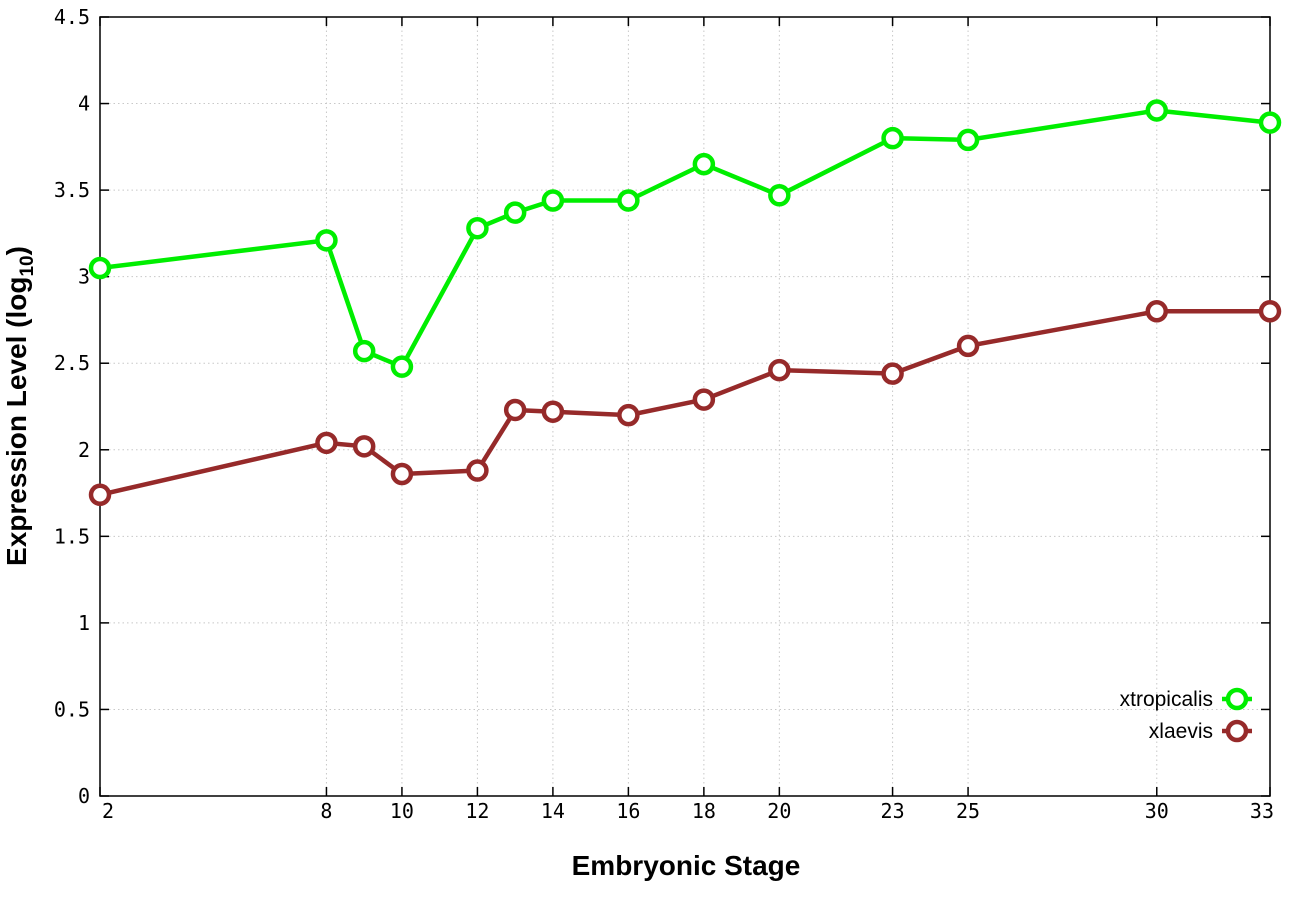  What do you see at coordinates (16, 250) in the screenshot?
I see `y-axis-title-close: )` at bounding box center [16, 250].